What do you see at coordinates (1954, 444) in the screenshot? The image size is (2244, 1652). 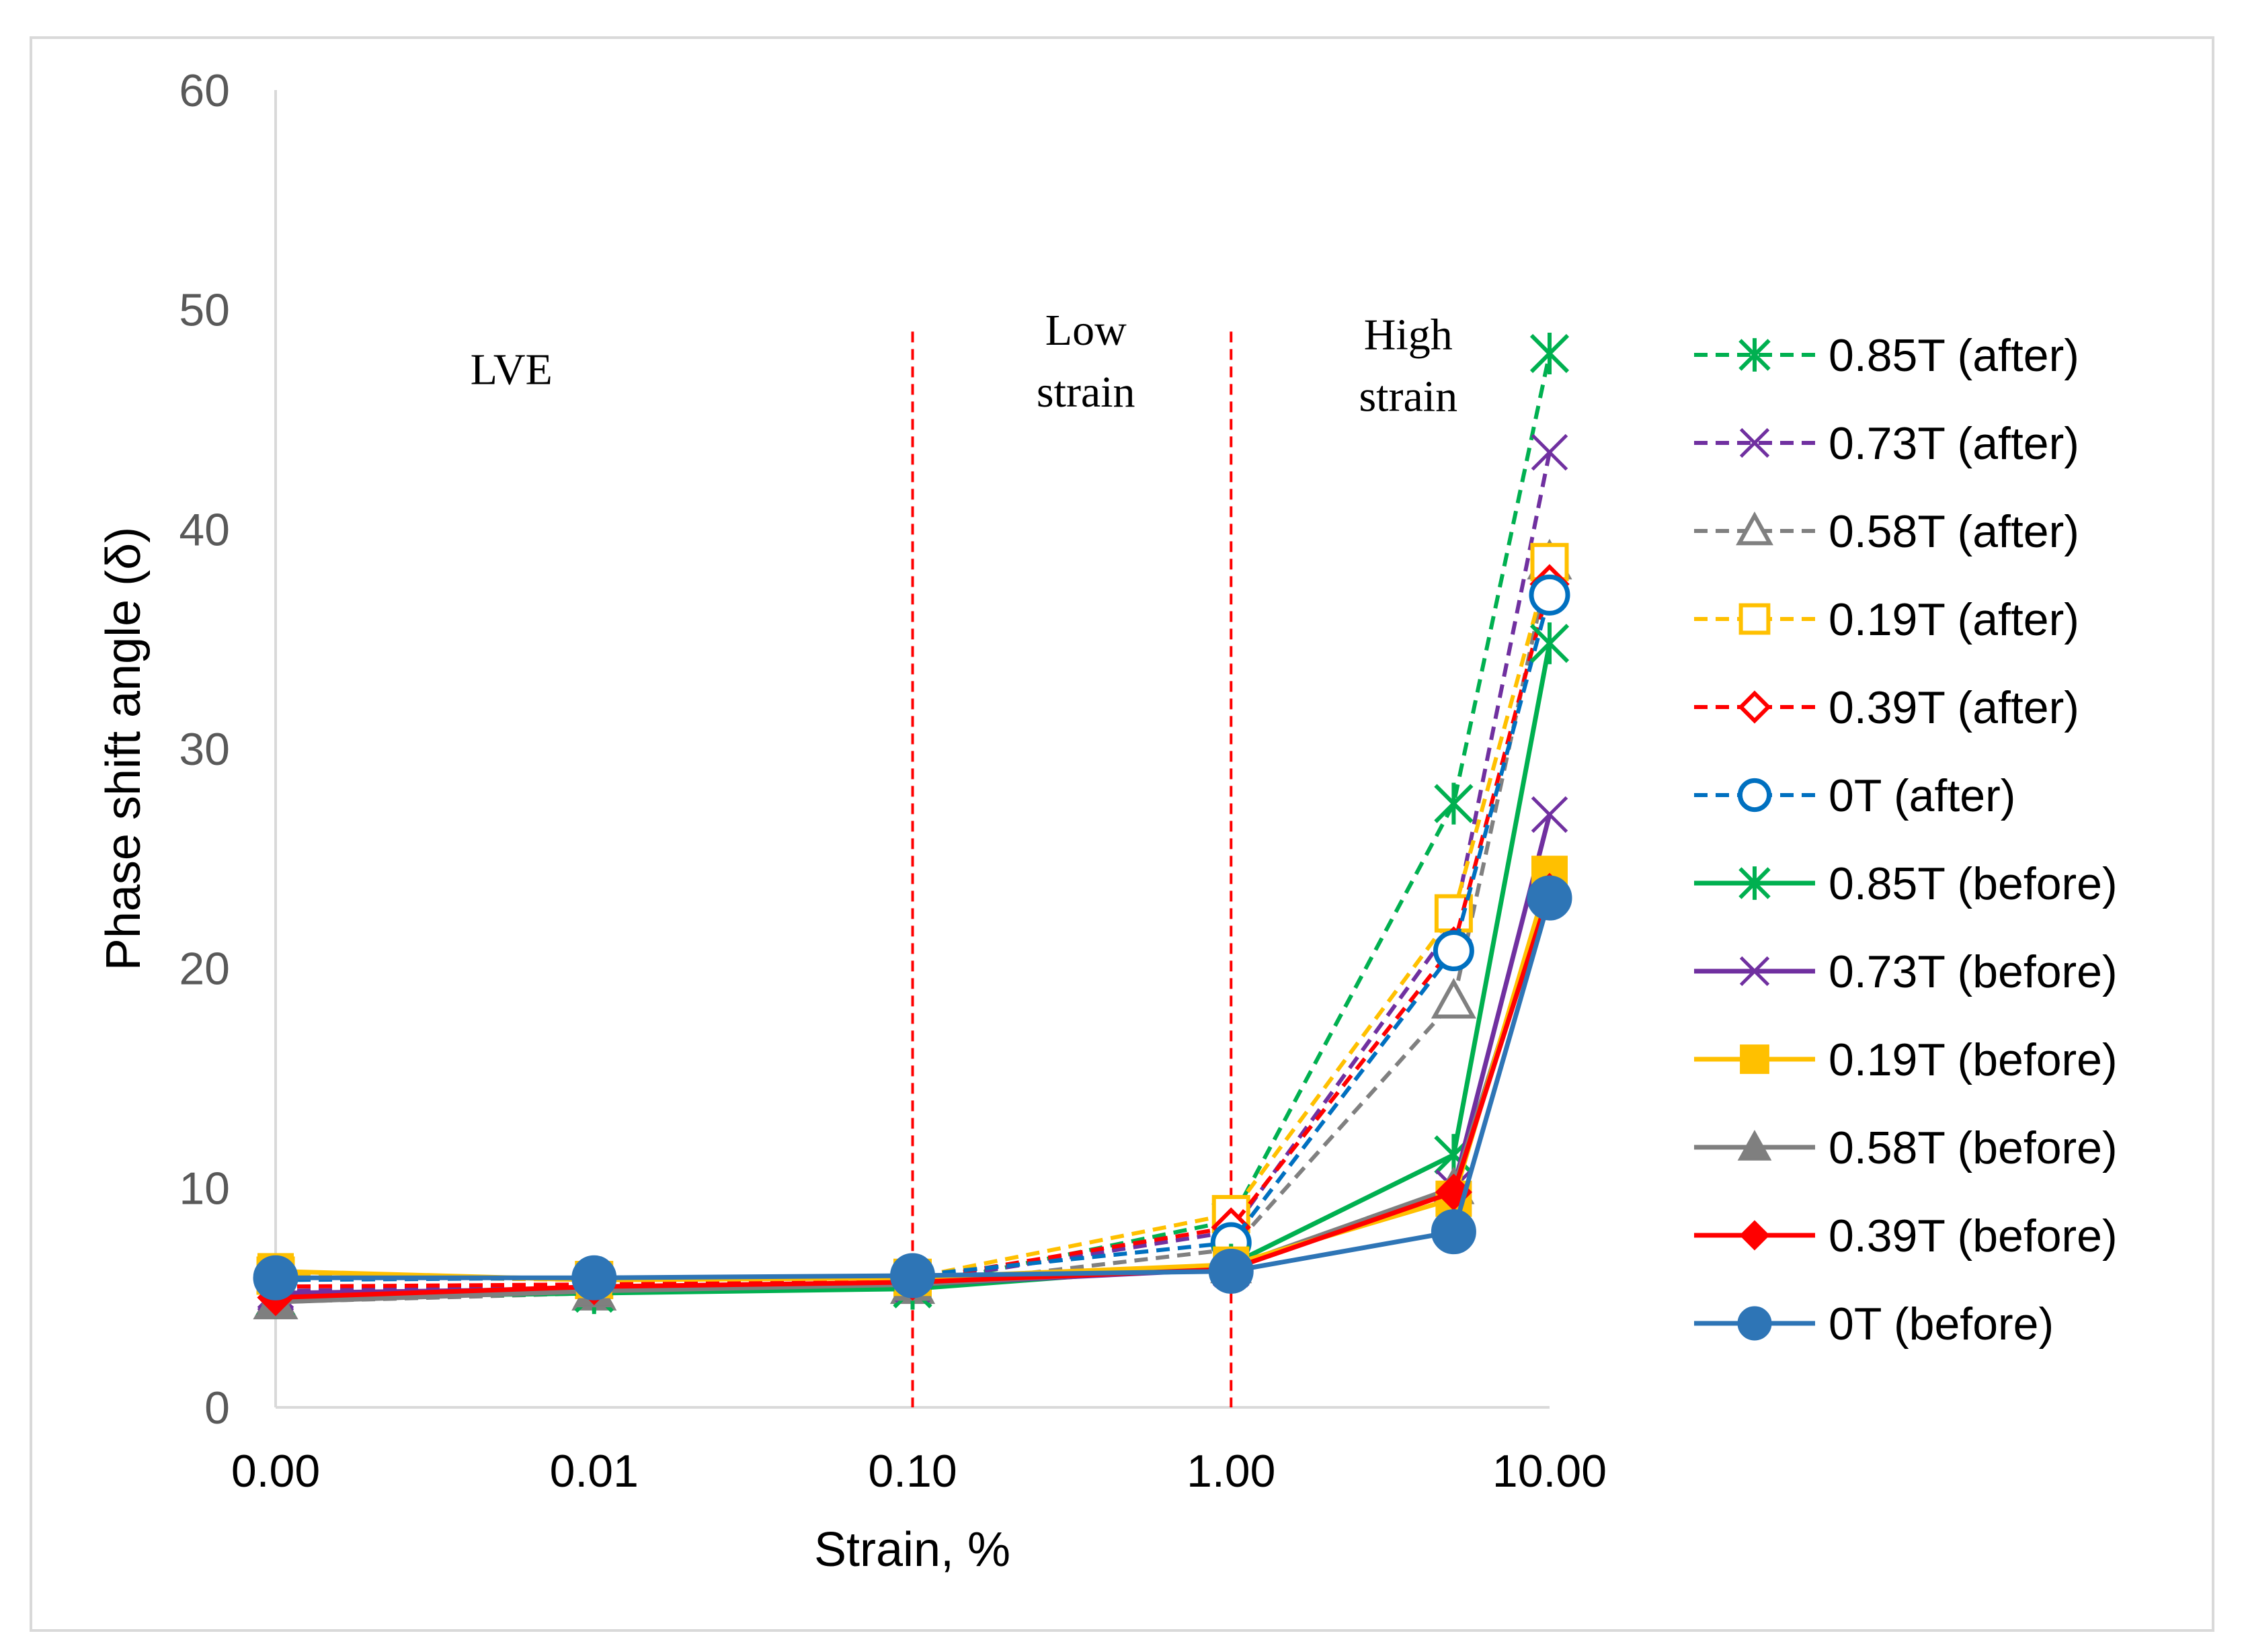 I see `legend-label: 0.73T (after)` at bounding box center [1954, 444].